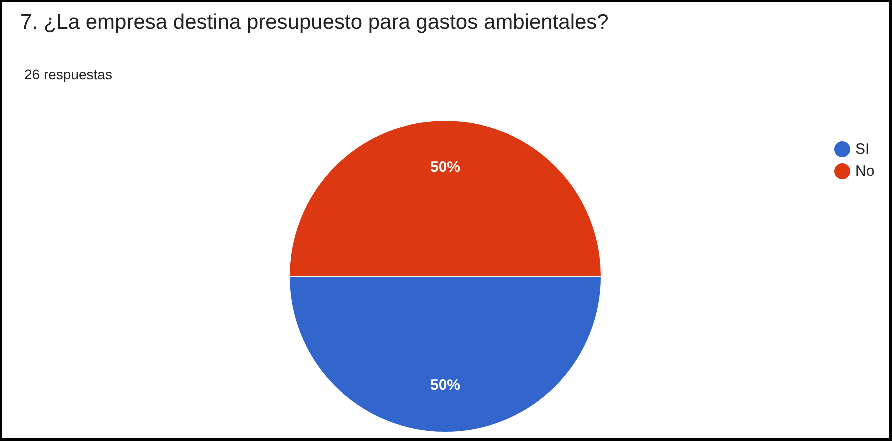 The width and height of the screenshot is (892, 441). What do you see at coordinates (314, 22) in the screenshot?
I see `chart-title: 7. ¿La empresa destina presupuesto para gastos ambientales?` at bounding box center [314, 22].